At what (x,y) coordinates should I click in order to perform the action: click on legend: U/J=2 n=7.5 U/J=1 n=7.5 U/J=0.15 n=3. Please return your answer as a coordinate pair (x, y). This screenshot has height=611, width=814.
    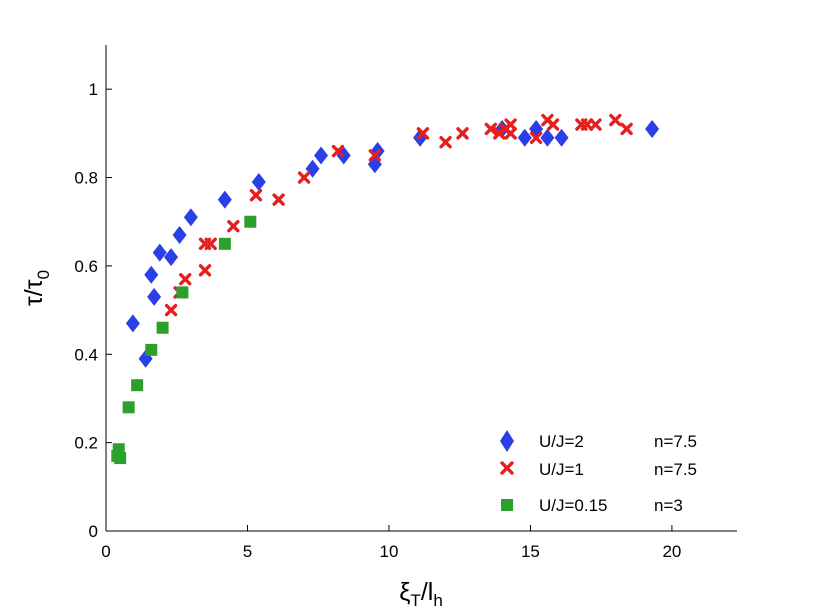
    Looking at the image, I should click on (598, 472).